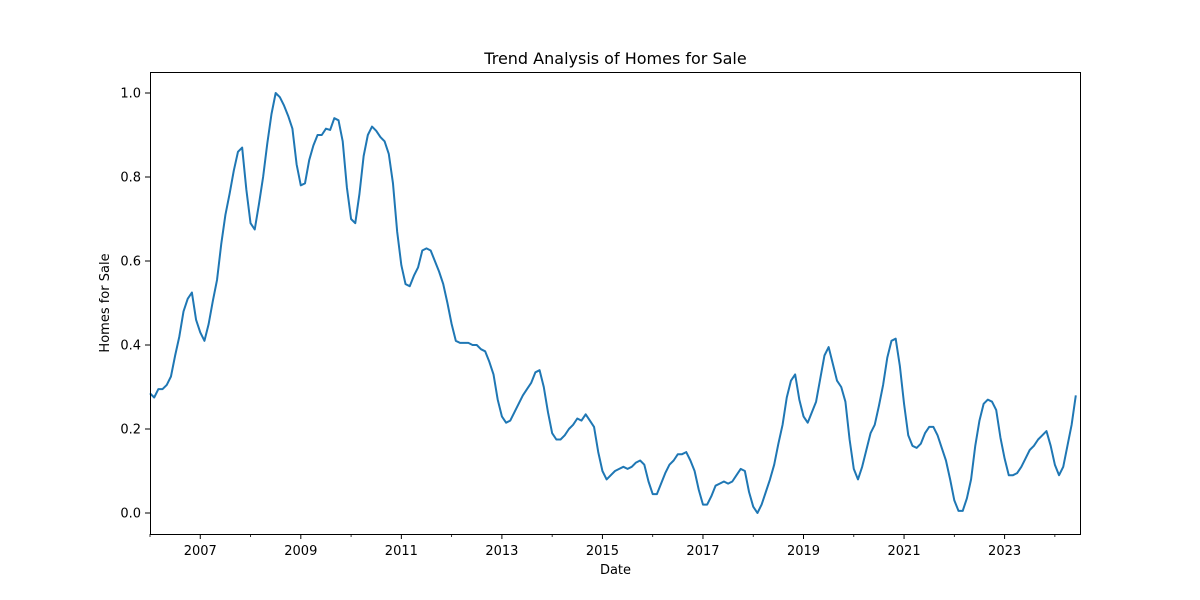  Describe the element at coordinates (401, 551) in the screenshot. I see `x-tick-label: 2011` at that location.